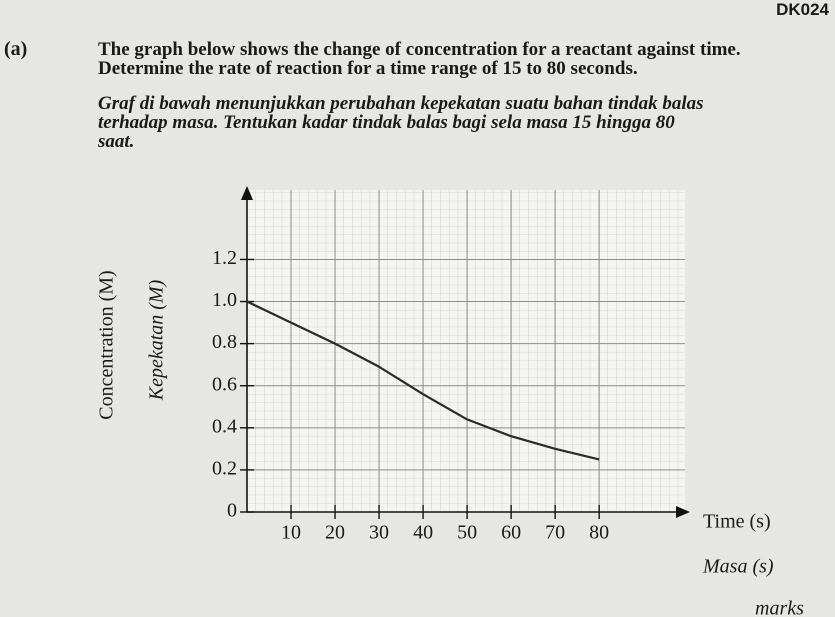  Describe the element at coordinates (107, 344) in the screenshot. I see `y-axis-label: Concentration (M)` at that location.